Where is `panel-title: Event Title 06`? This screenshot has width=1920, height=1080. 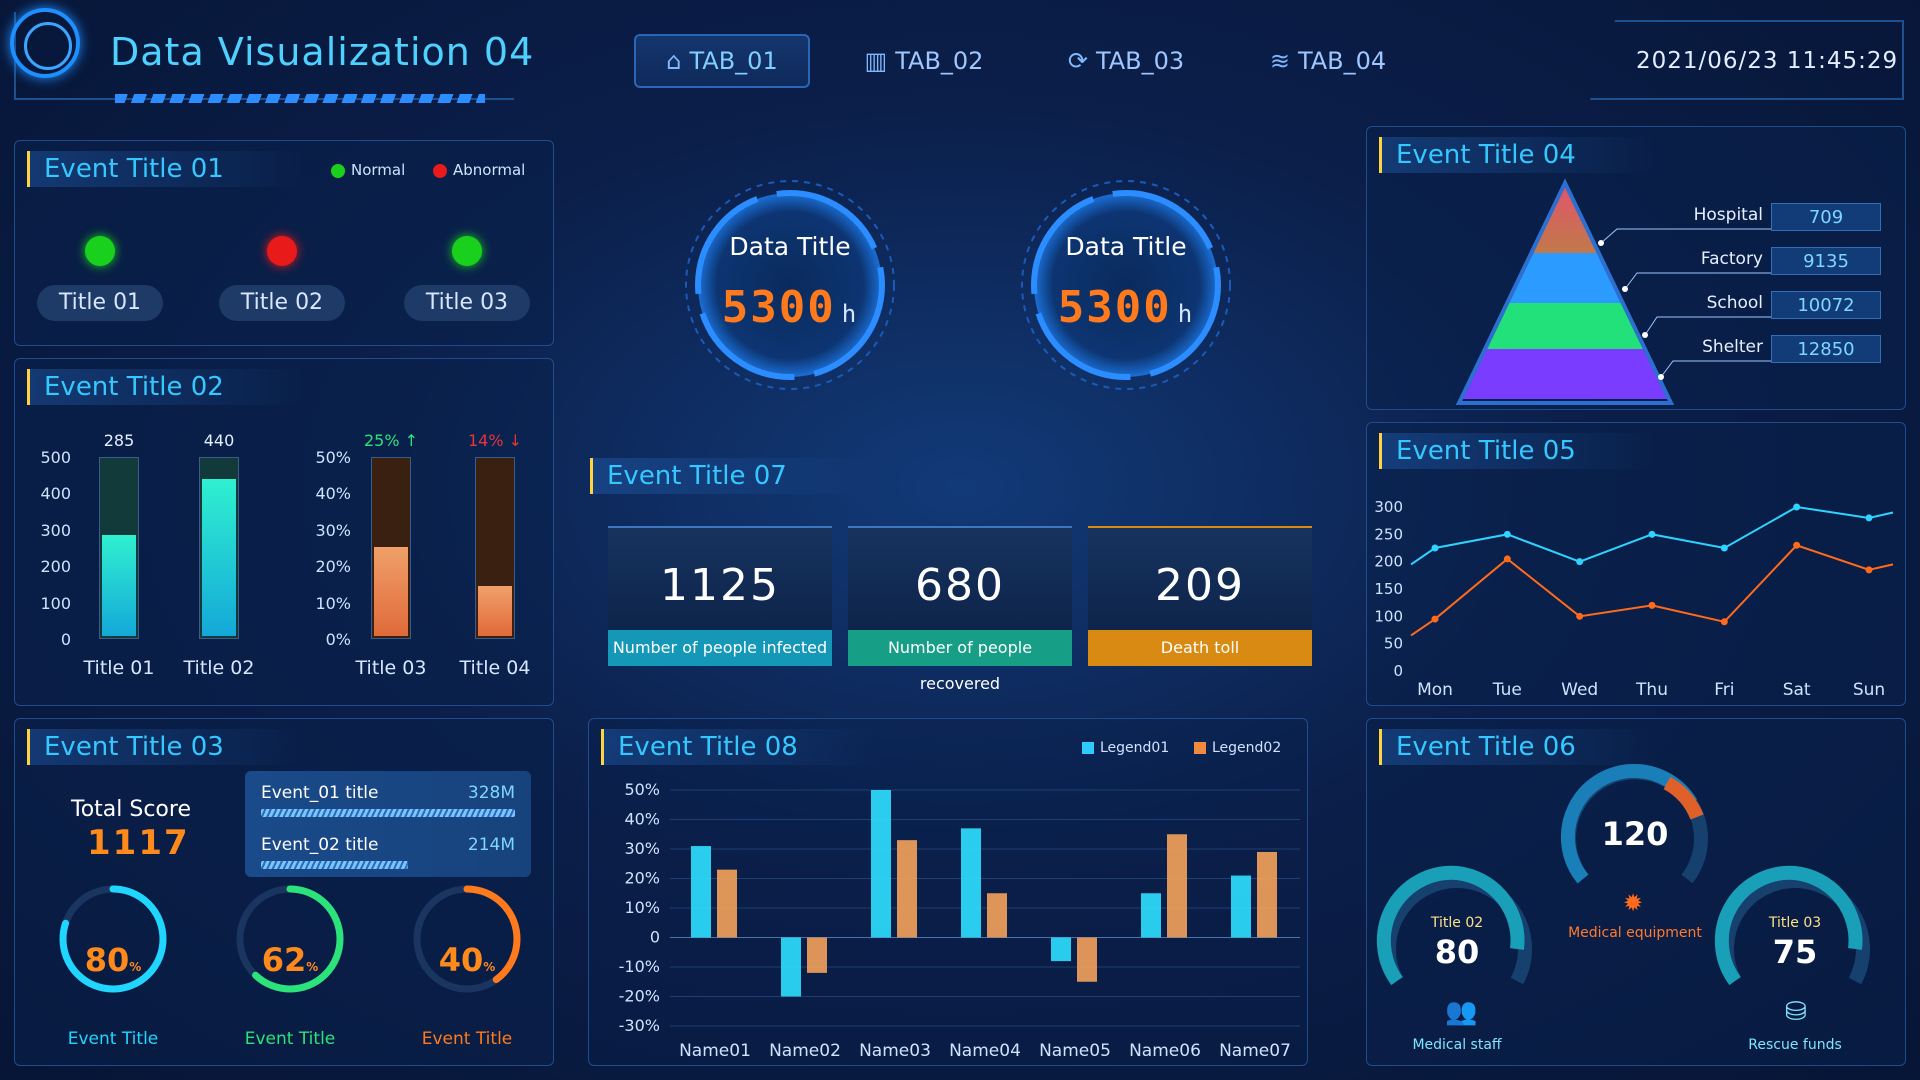 panel-title: Event Title 06 is located at coordinates (1517, 747).